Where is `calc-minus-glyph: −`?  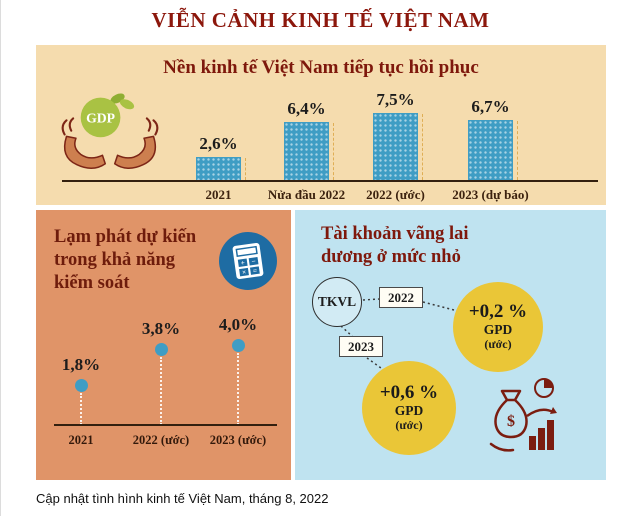 calc-minus-glyph: − is located at coordinates (253, 260).